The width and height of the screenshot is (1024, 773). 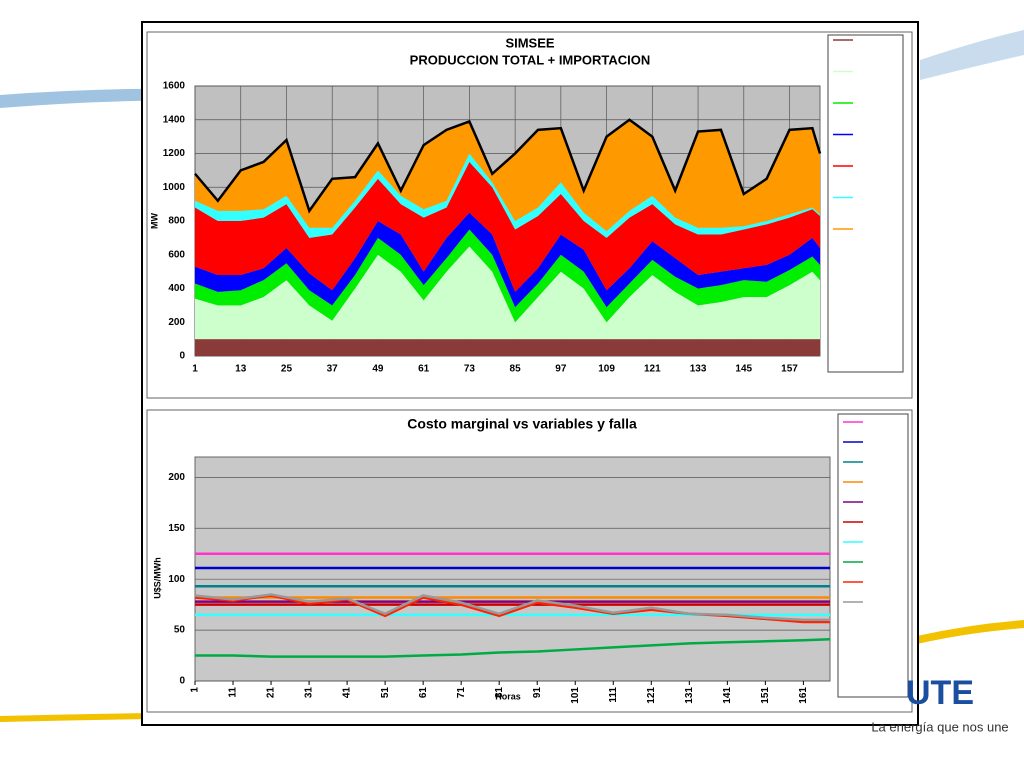 I want to click on y-tick-label: 1400, so click(x=174, y=119).